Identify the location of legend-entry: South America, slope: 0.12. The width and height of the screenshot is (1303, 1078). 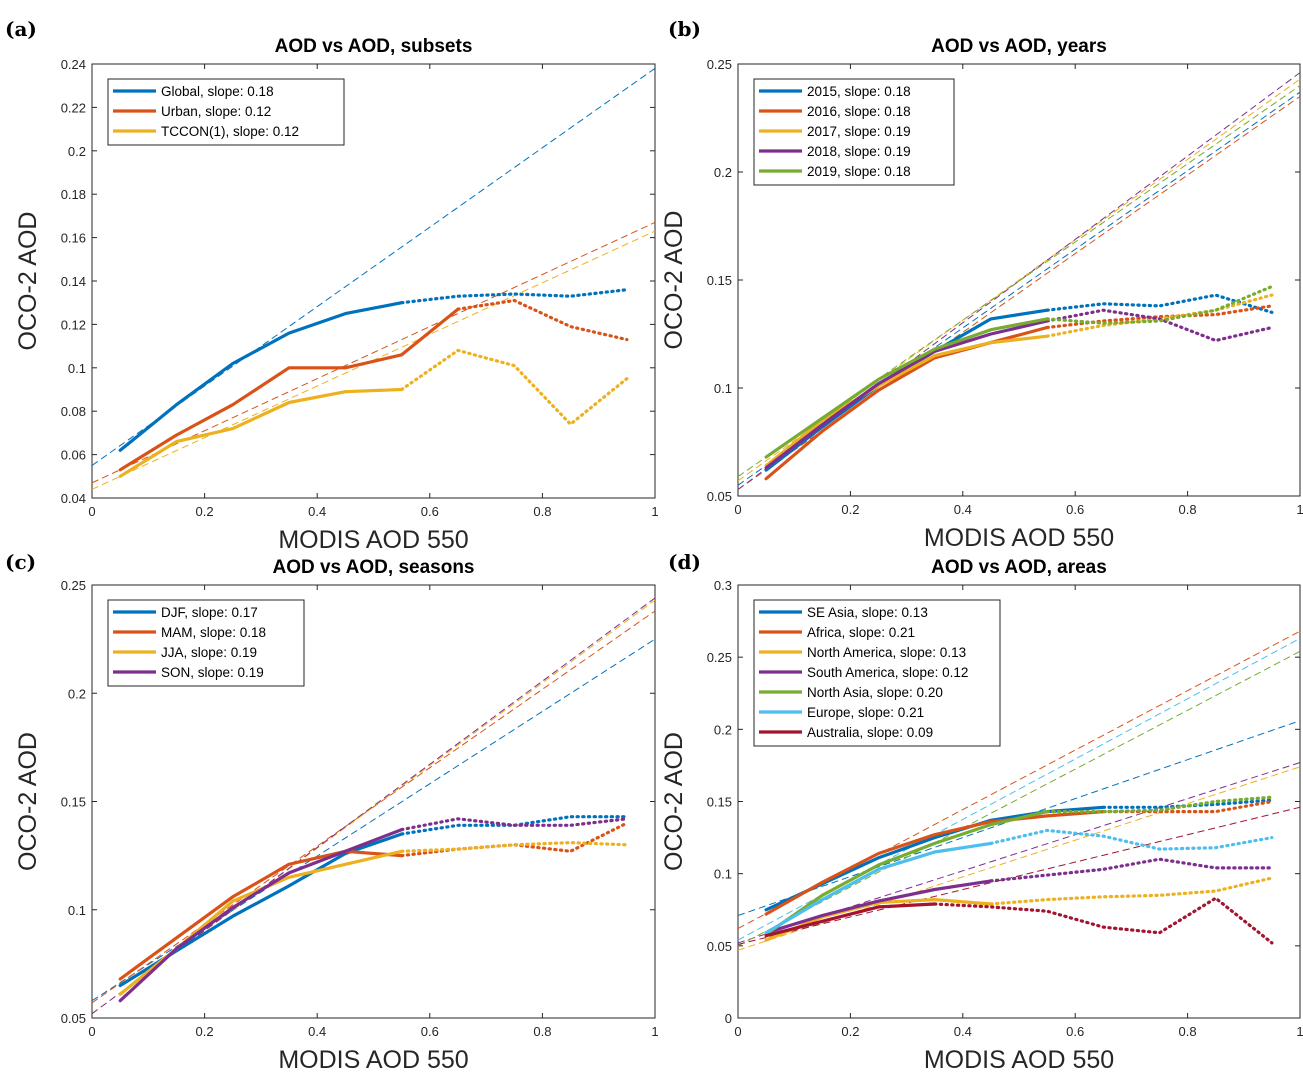
(887, 672).